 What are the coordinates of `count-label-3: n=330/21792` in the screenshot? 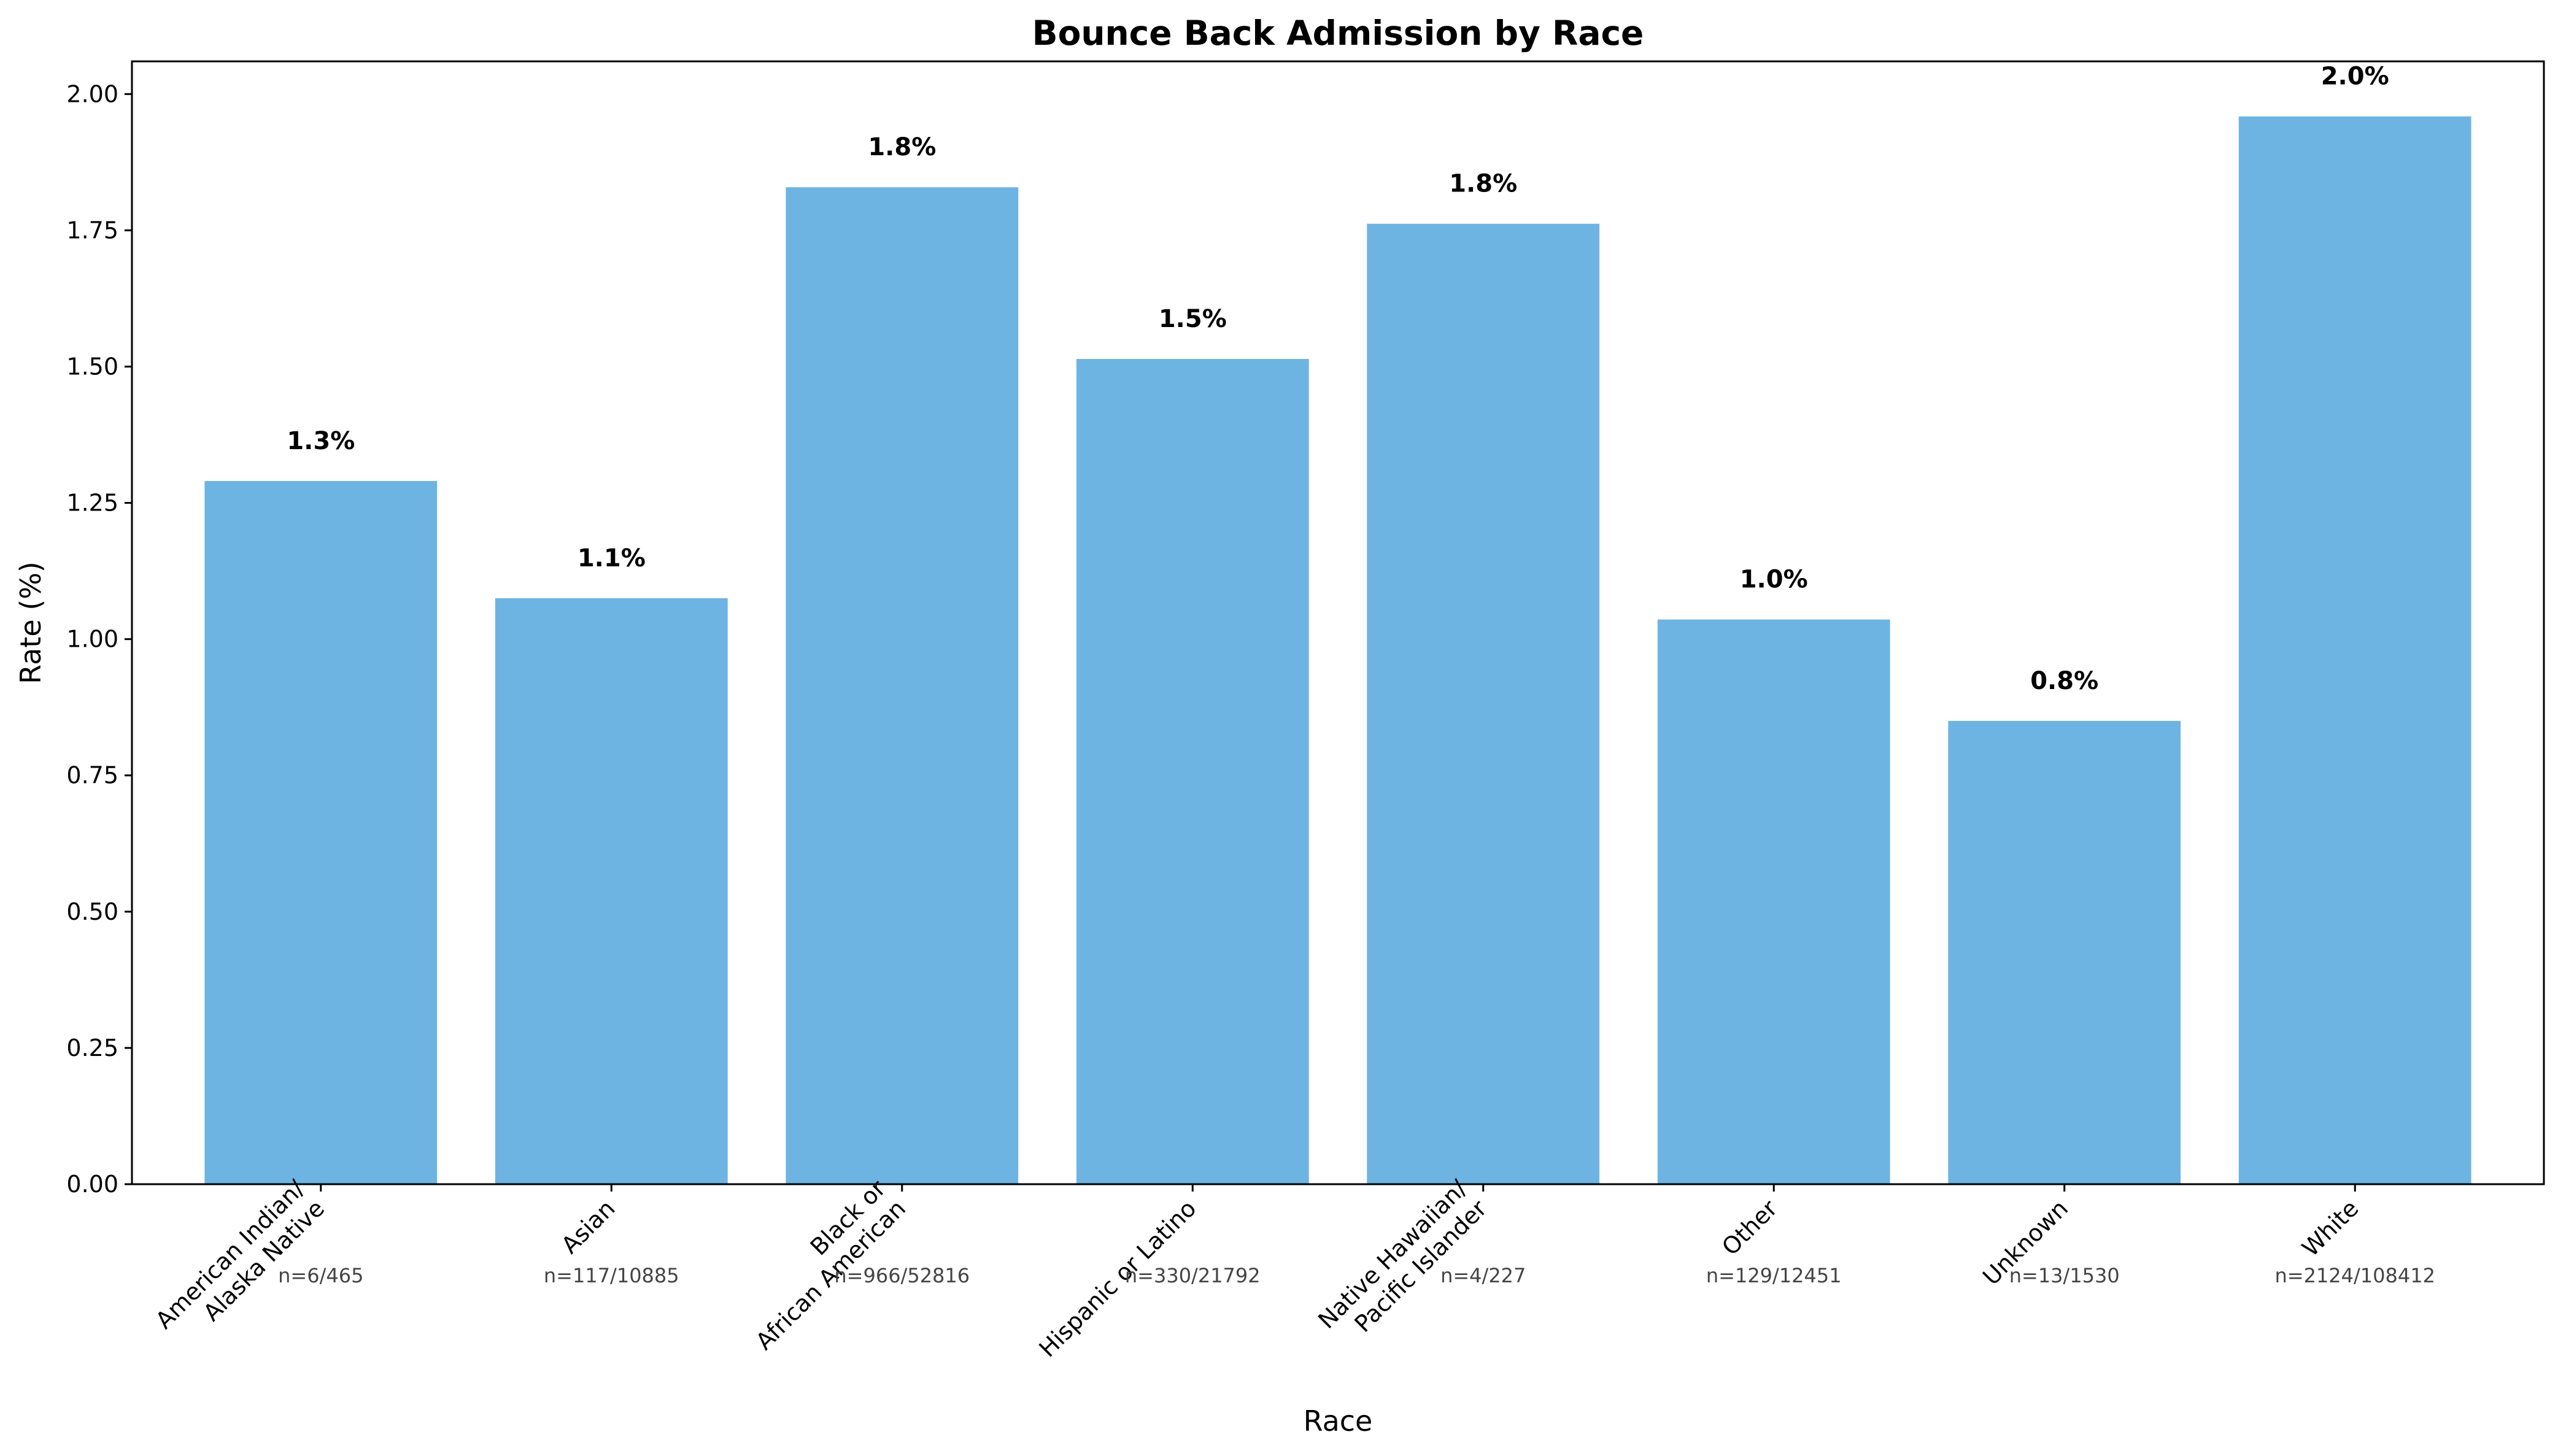 It's located at (1193, 1275).